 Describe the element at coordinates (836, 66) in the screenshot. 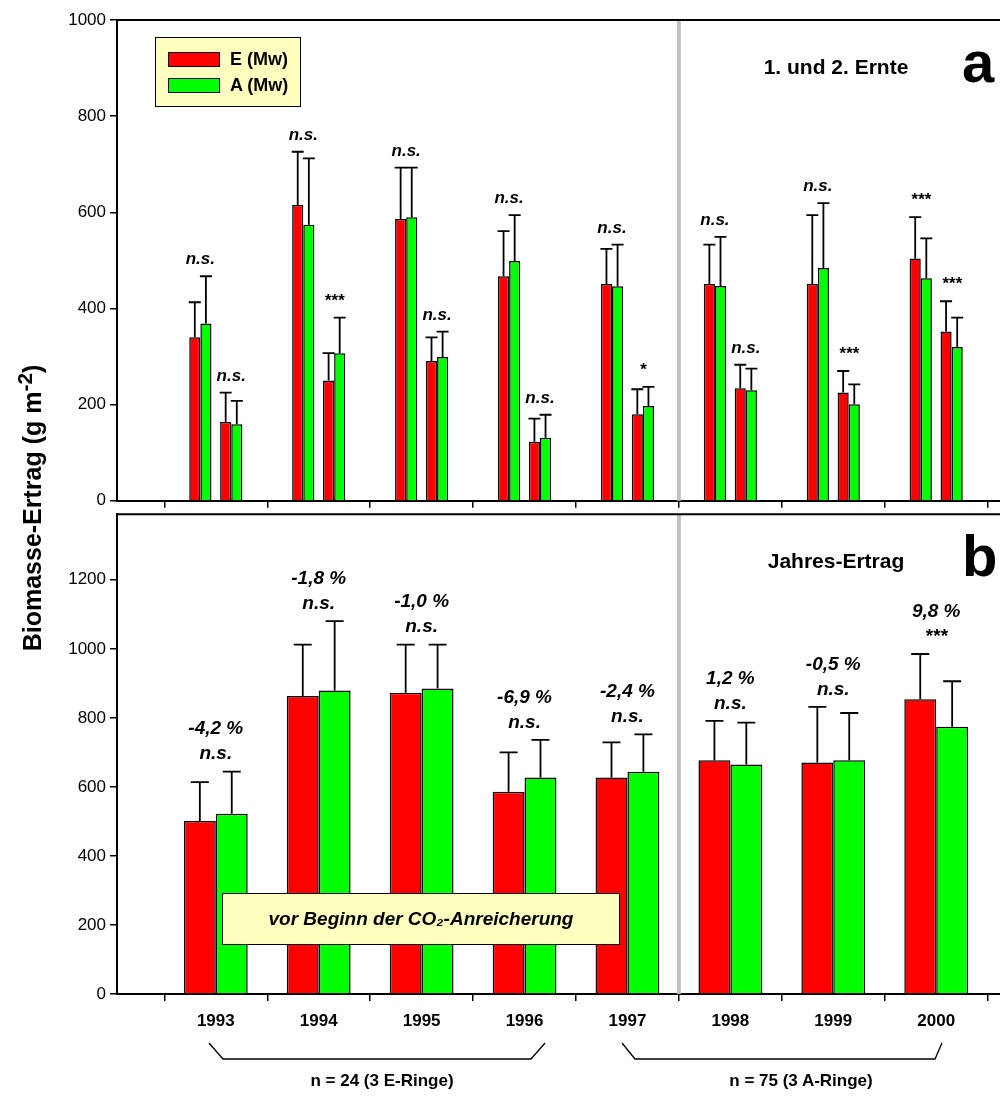

I see `text: 1. und 2. Ernte` at that location.